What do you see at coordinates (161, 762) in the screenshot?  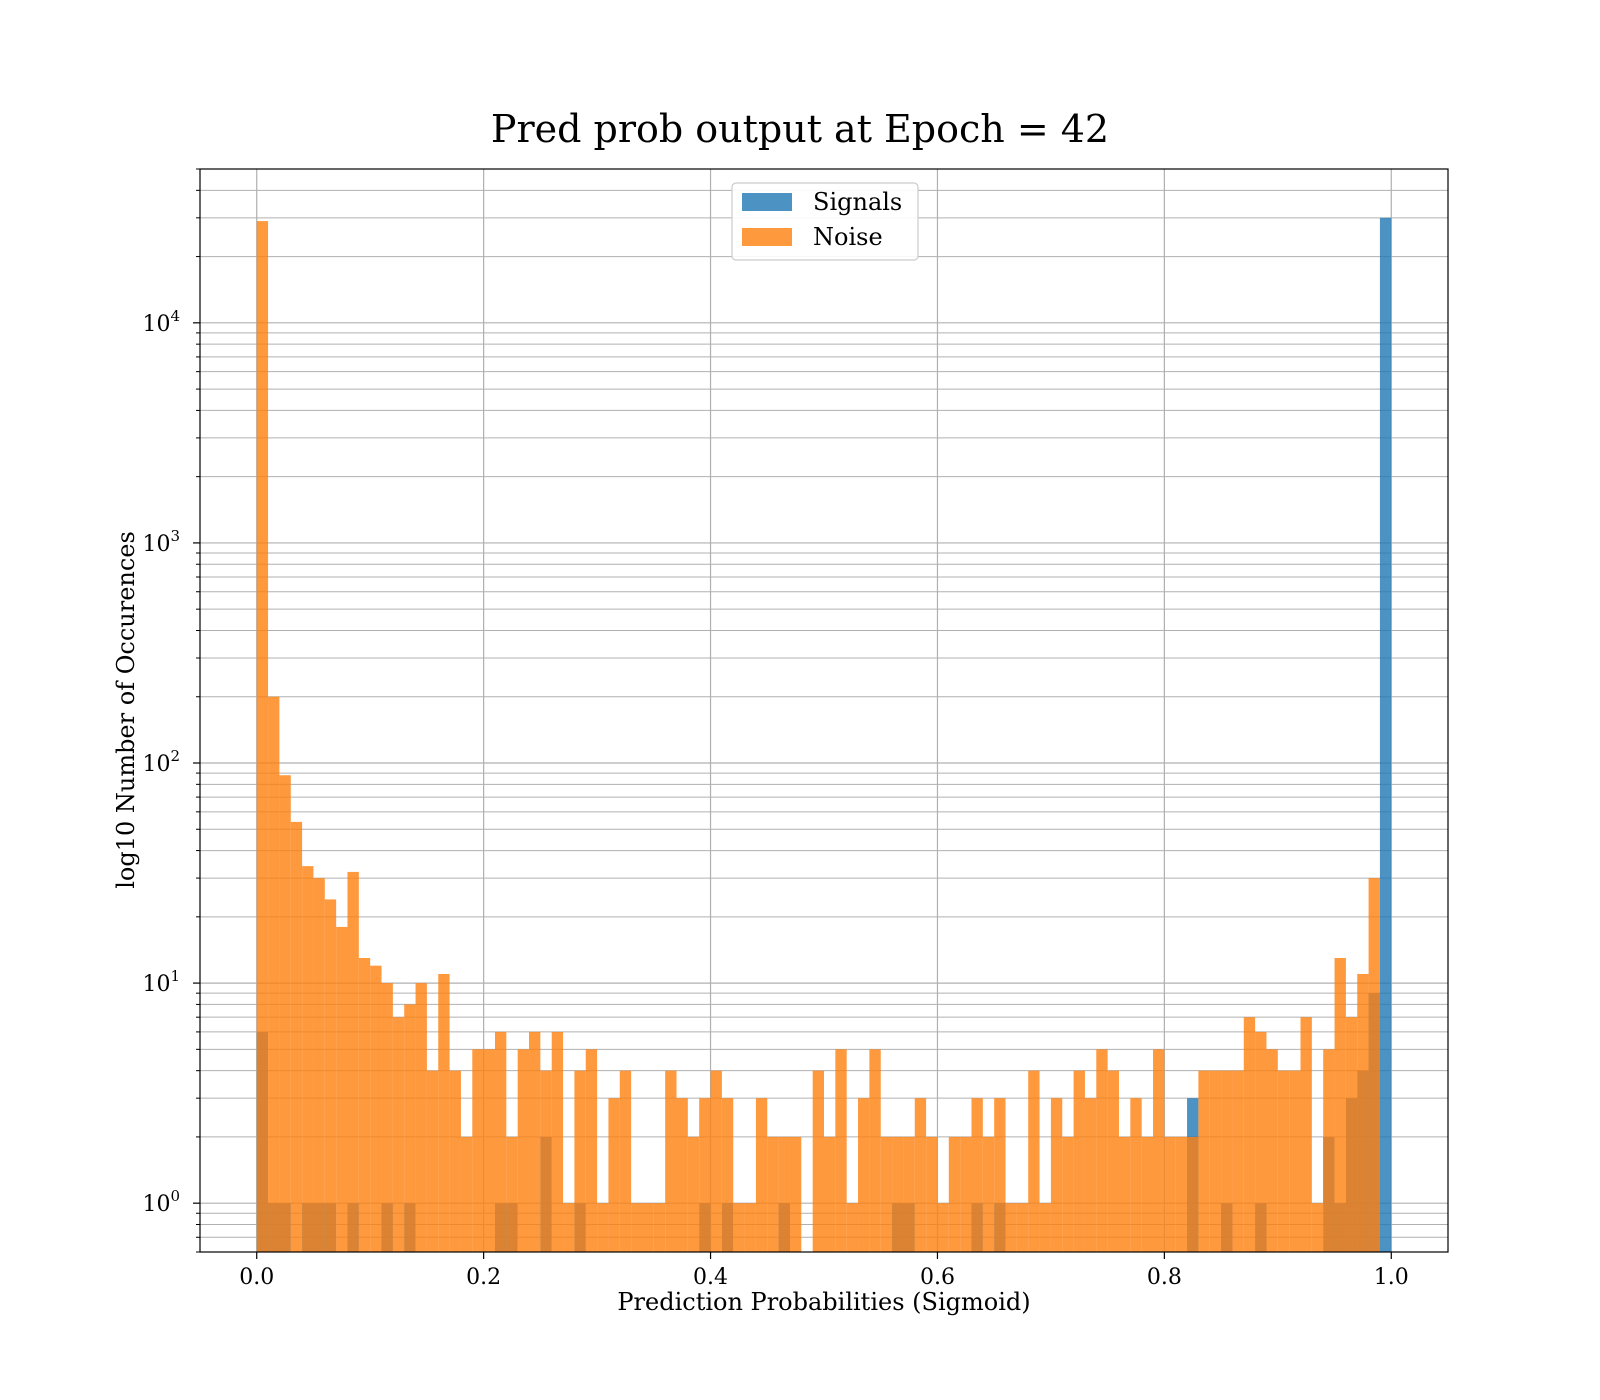 I see `y-tick-label-2: 10²` at bounding box center [161, 762].